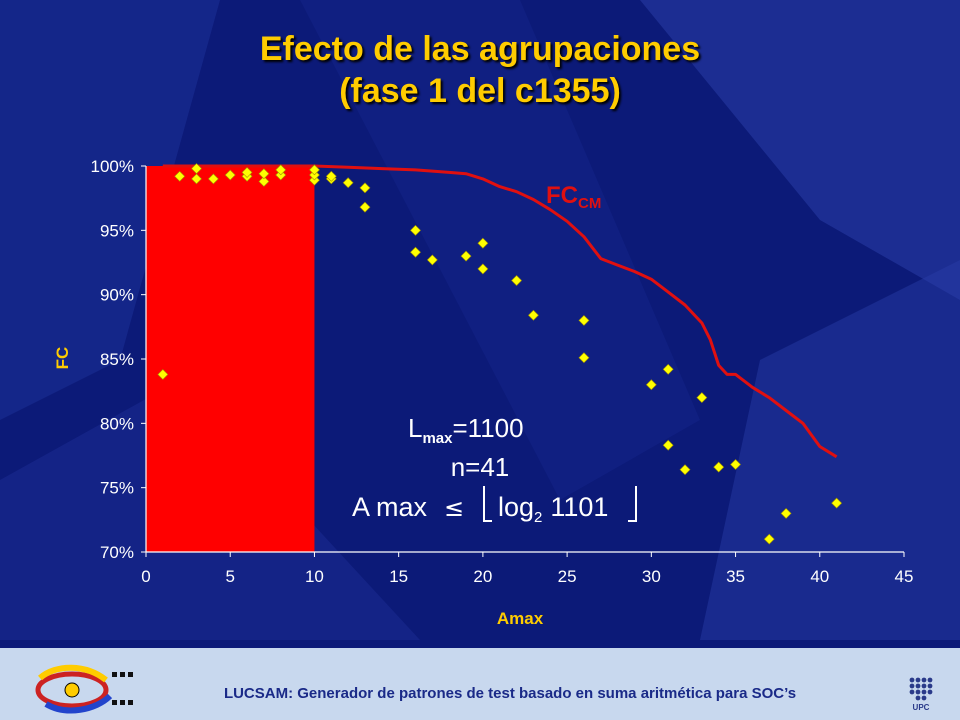 The width and height of the screenshot is (960, 720). What do you see at coordinates (480, 467) in the screenshot?
I see `annotation-n: n=41` at bounding box center [480, 467].